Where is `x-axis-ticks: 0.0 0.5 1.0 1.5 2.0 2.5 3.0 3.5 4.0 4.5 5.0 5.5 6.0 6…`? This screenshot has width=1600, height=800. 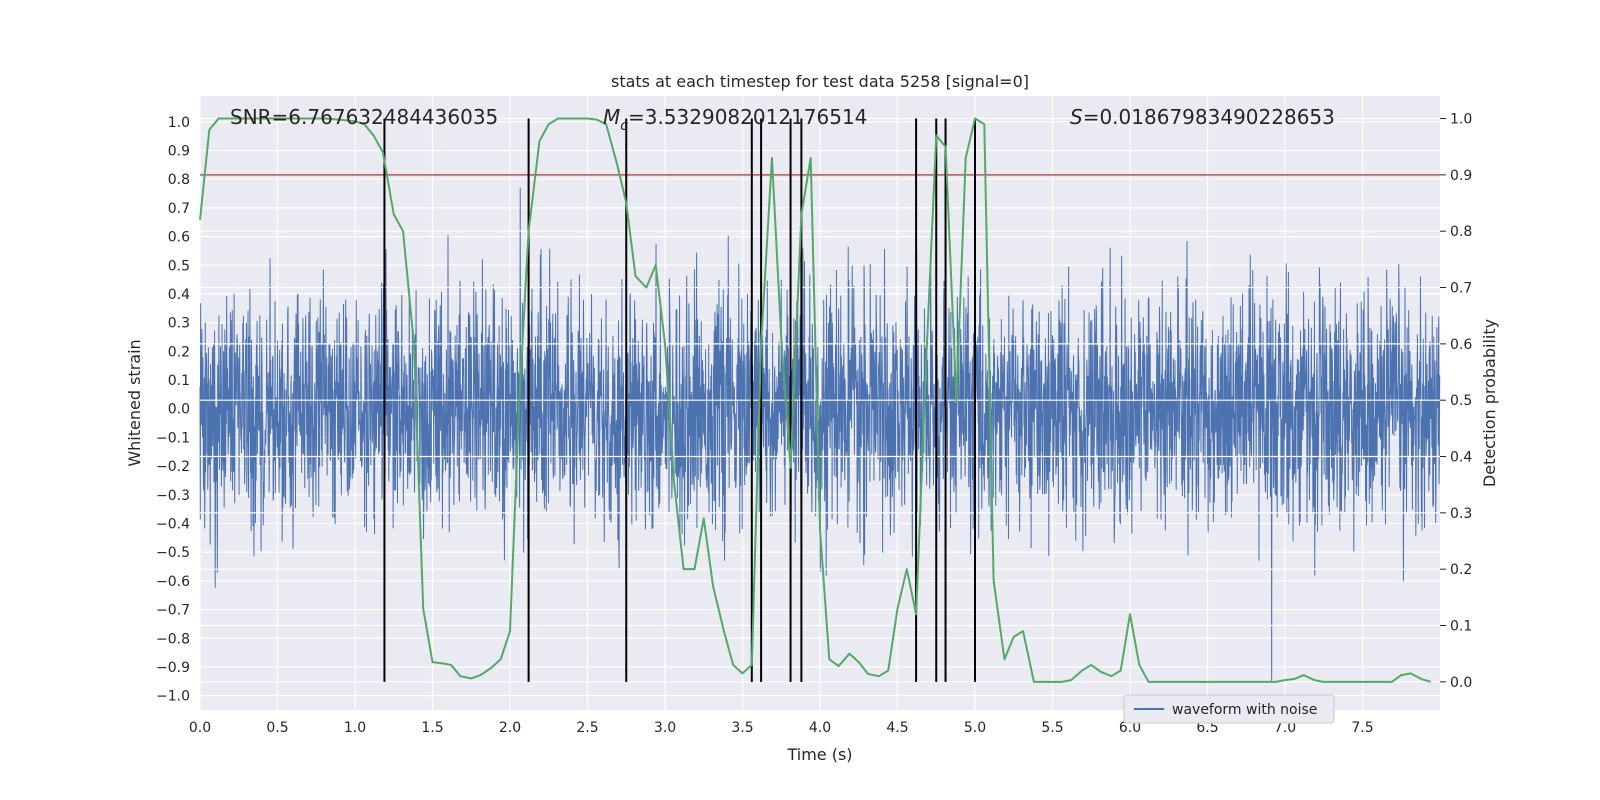
x-axis-ticks: 0.0 0.5 1.0 1.5 2.0 2.5 3.0 3.5 4.0 4.5 5.0 5.5 6.0 6… is located at coordinates (781, 728).